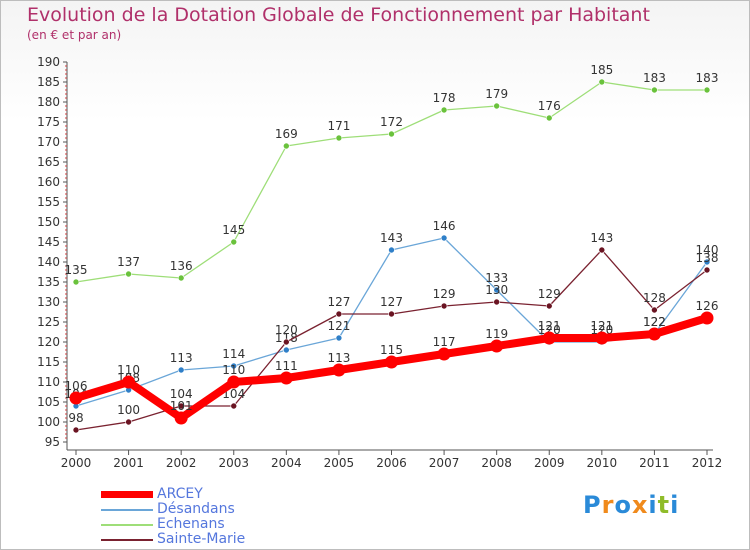  What do you see at coordinates (707, 463) in the screenshot?
I see `x-tick-label: 2012` at bounding box center [707, 463].